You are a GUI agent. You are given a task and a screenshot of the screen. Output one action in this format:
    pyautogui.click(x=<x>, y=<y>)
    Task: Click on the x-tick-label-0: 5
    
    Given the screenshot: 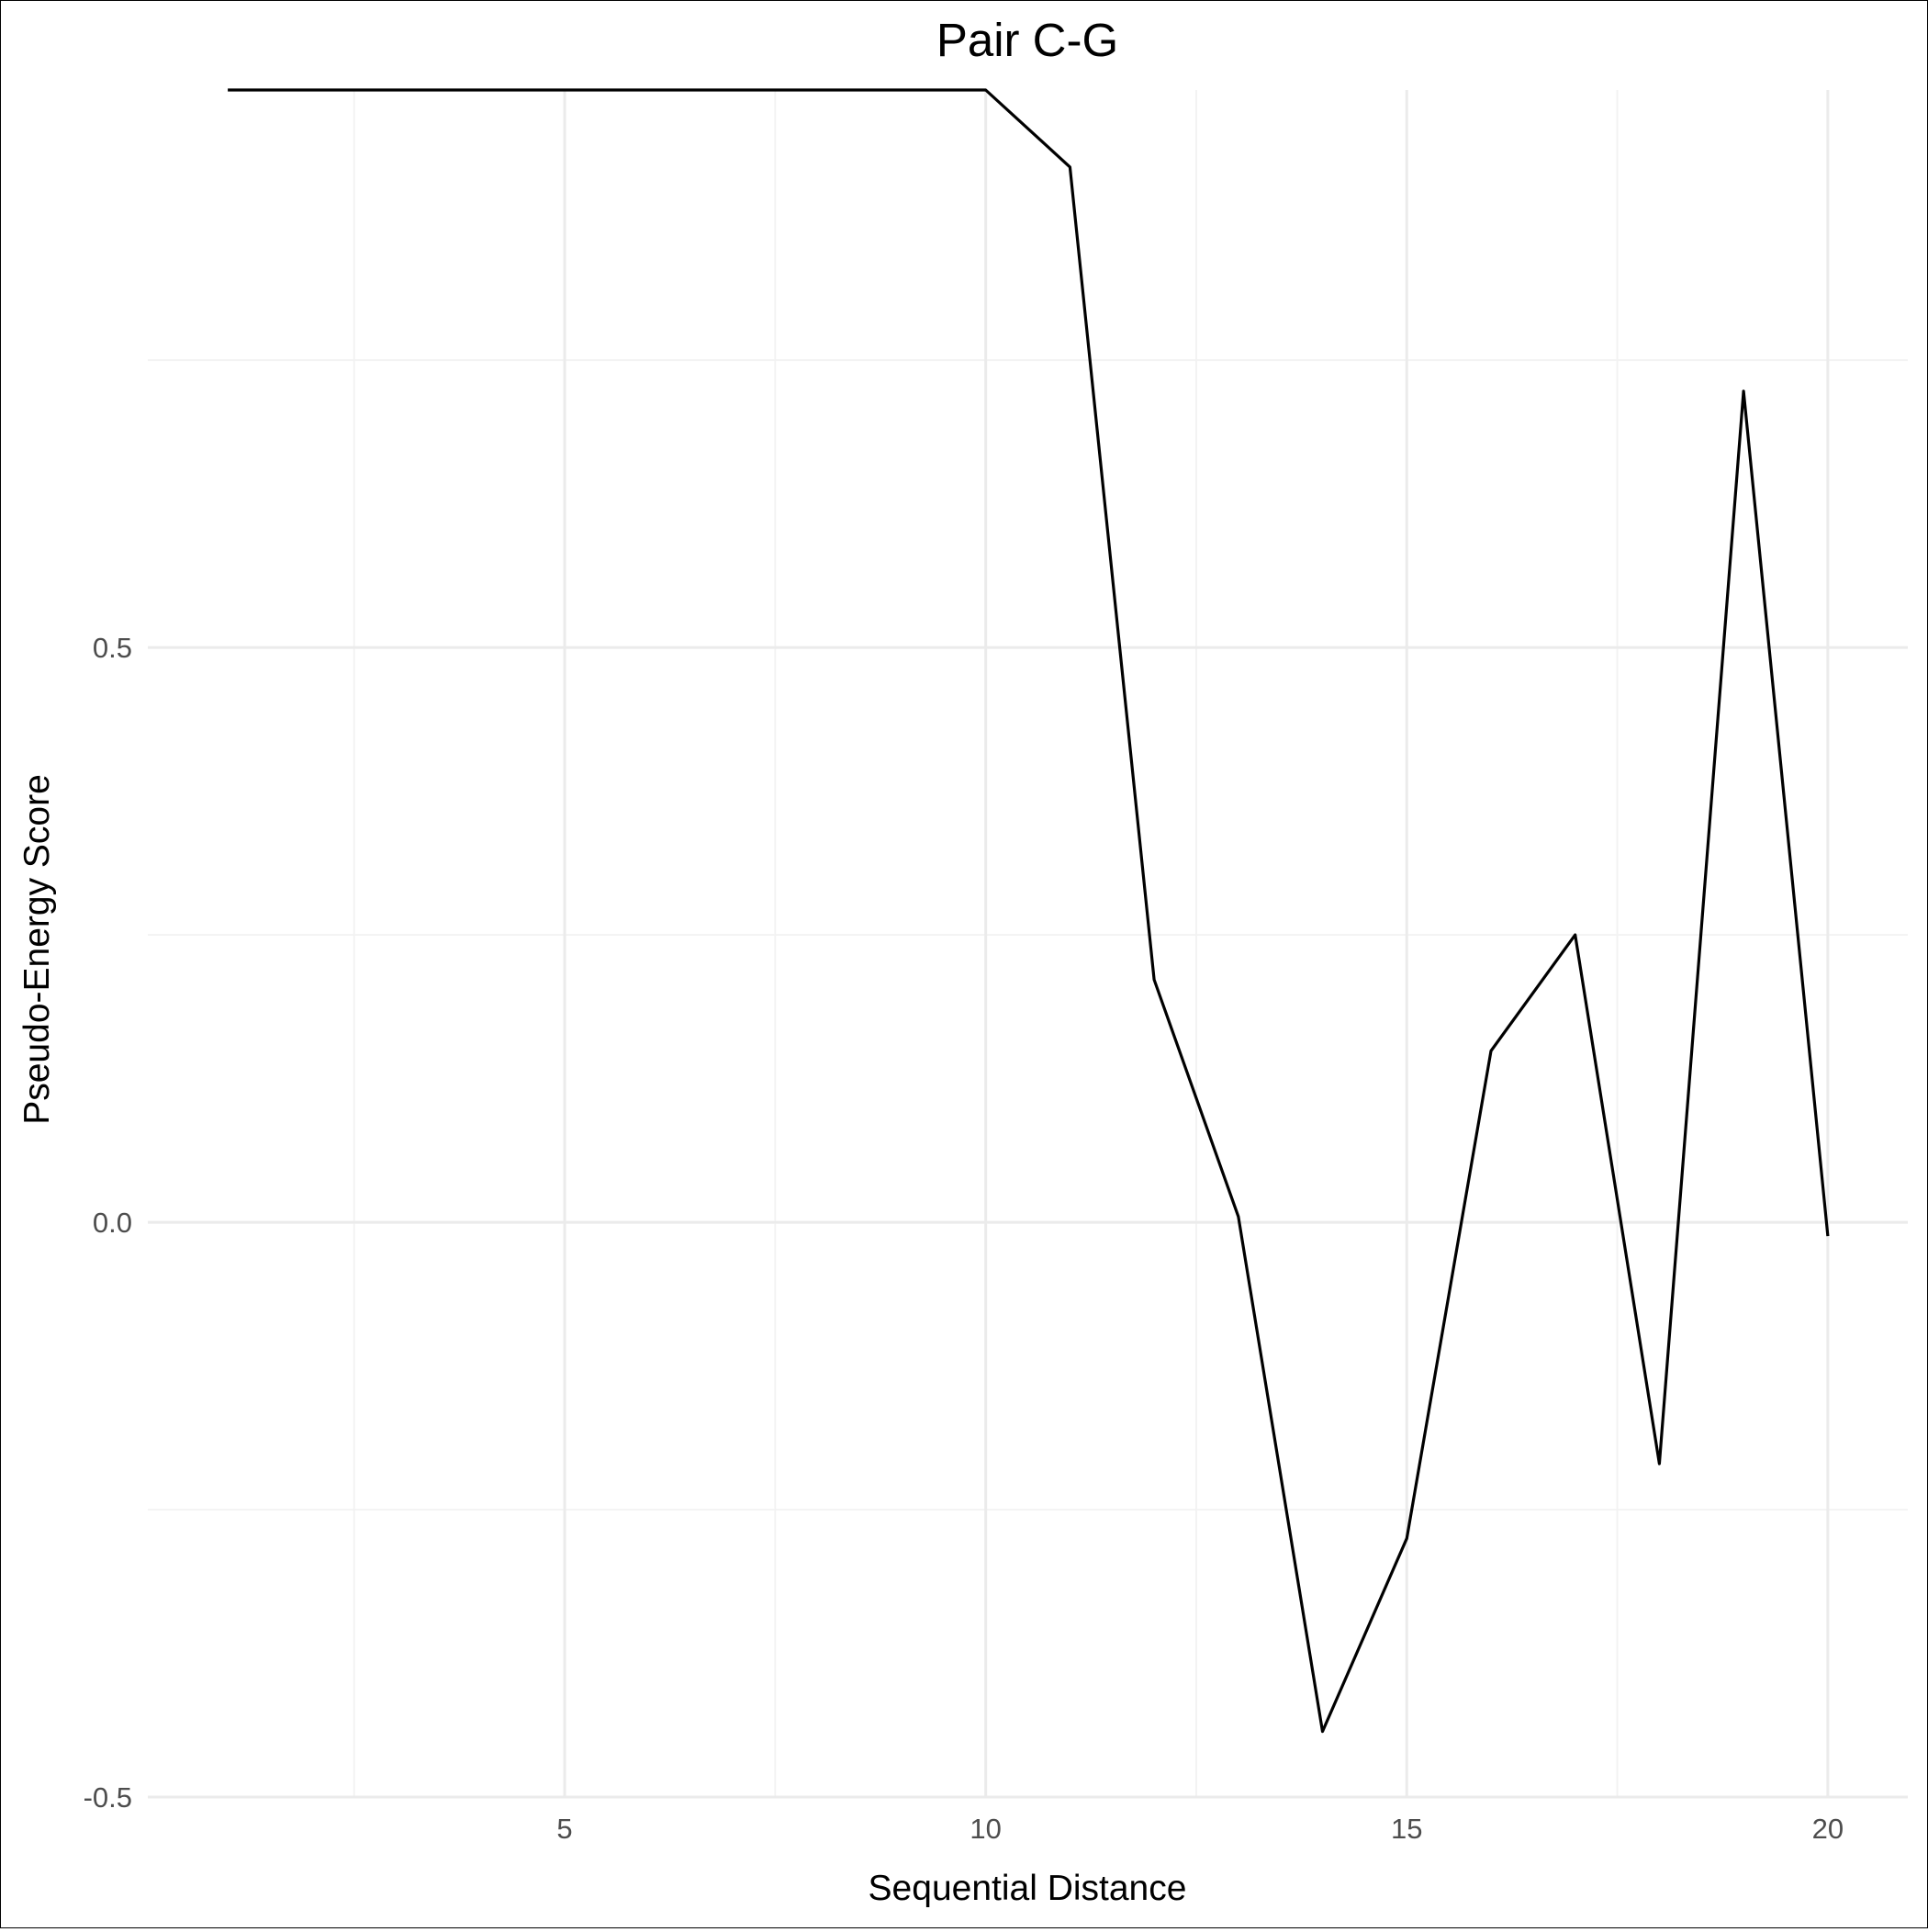 What is the action you would take?
    pyautogui.click(x=564, y=1829)
    